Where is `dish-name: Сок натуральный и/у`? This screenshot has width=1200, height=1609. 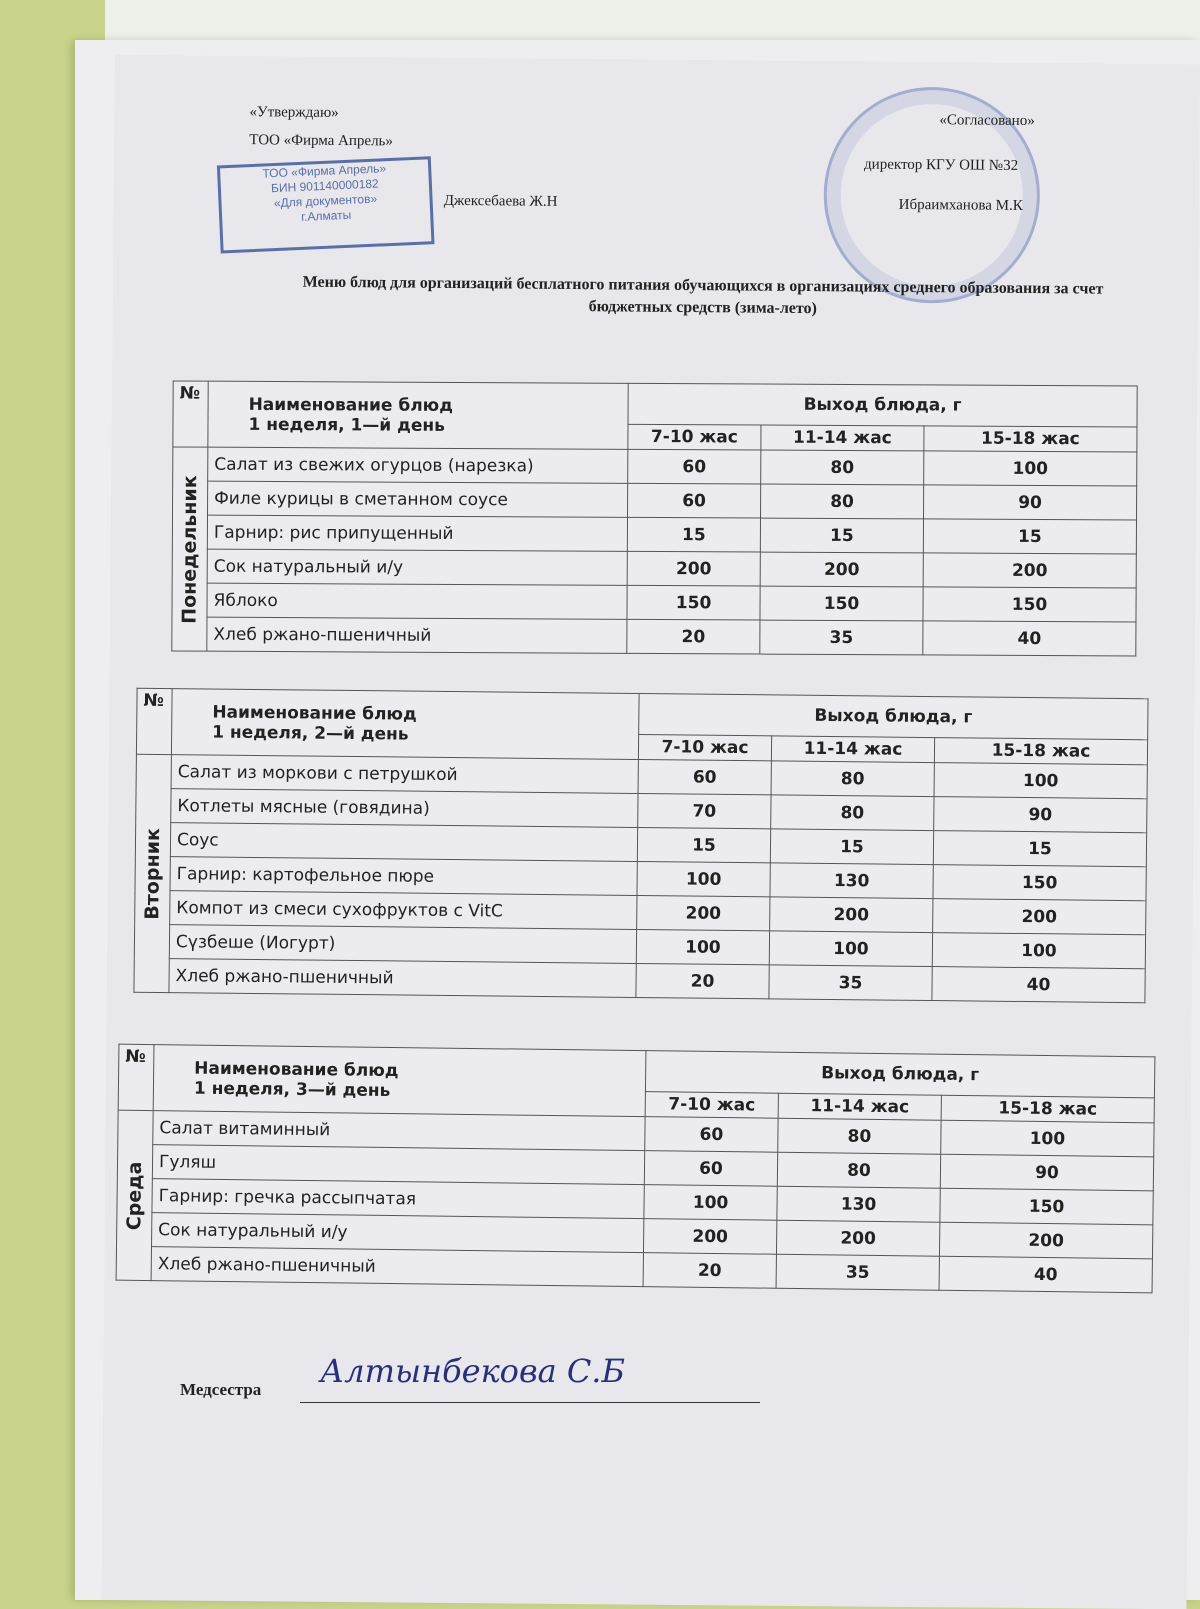 dish-name: Сок натуральный и/у is located at coordinates (417, 567).